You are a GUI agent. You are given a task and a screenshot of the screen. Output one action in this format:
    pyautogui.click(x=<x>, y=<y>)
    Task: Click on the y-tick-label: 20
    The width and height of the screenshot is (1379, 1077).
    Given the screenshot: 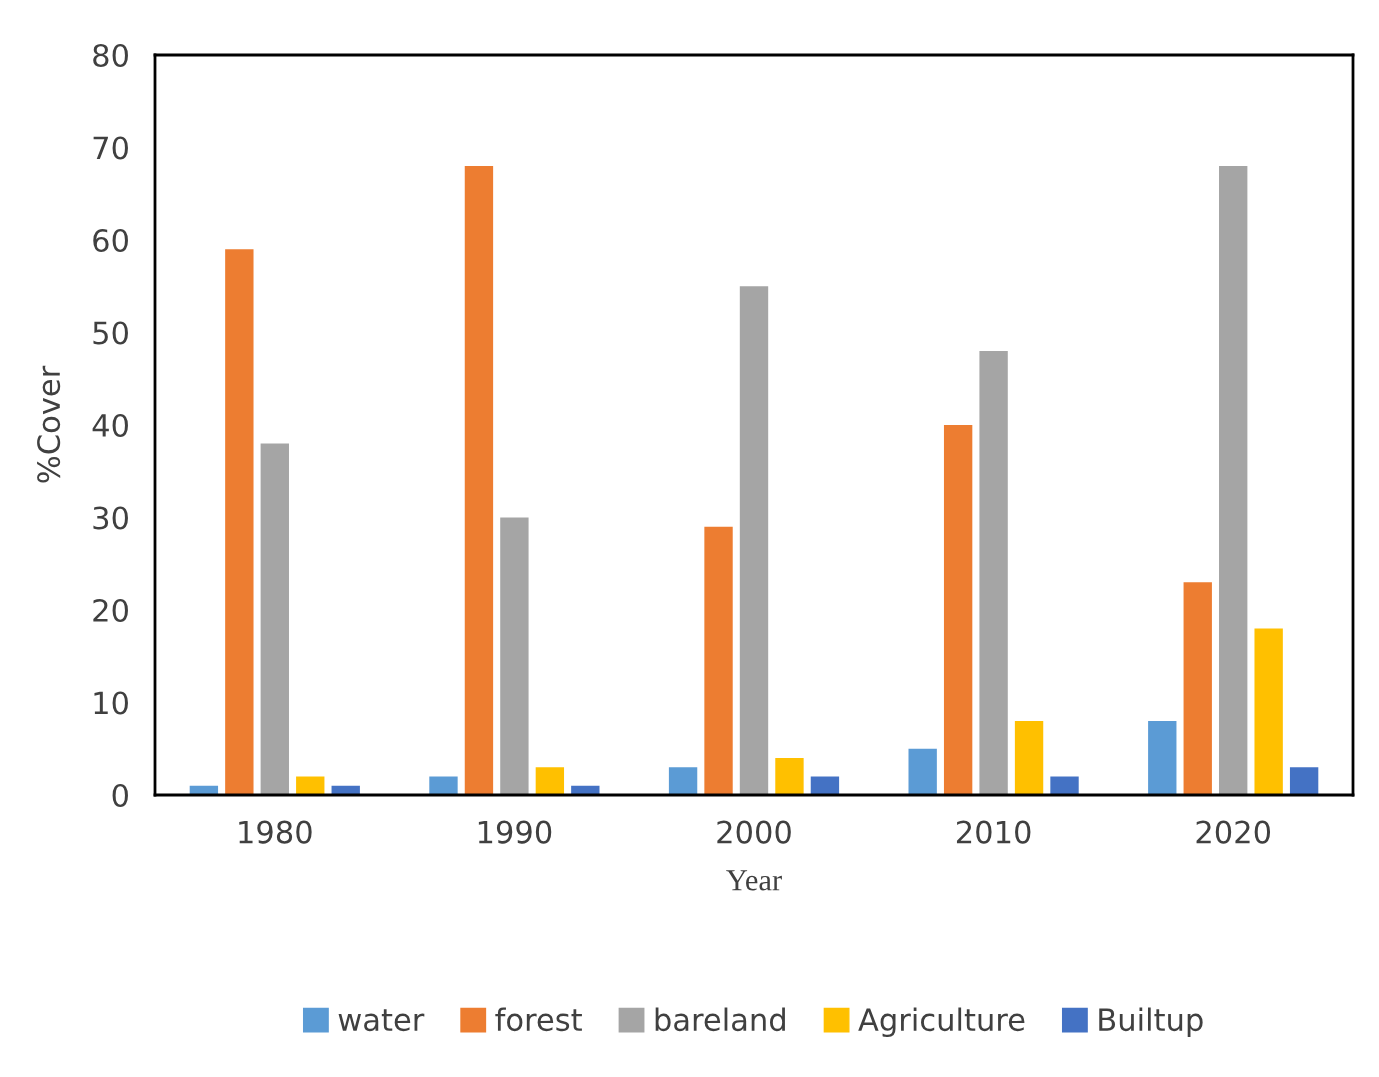 What is the action you would take?
    pyautogui.click(x=110, y=610)
    